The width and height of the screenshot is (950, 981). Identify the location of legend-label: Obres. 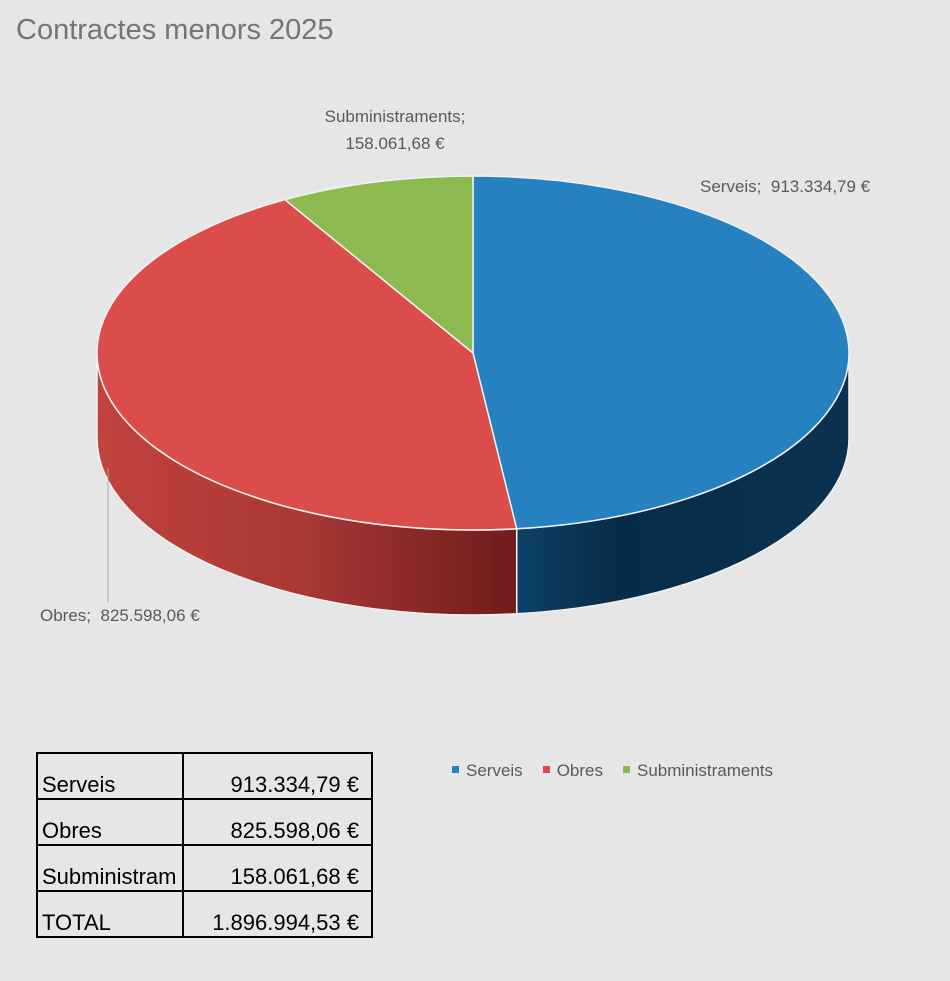
(579, 770).